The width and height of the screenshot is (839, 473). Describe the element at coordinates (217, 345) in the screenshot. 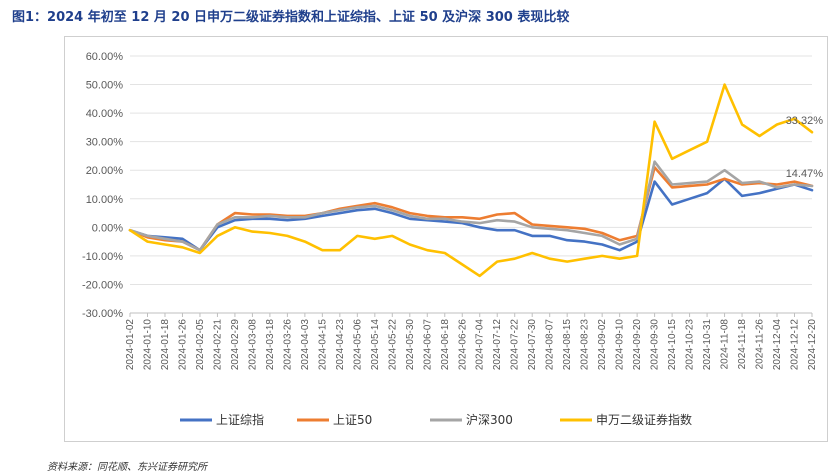

I see `x-tick-label: 2024-02-21` at that location.